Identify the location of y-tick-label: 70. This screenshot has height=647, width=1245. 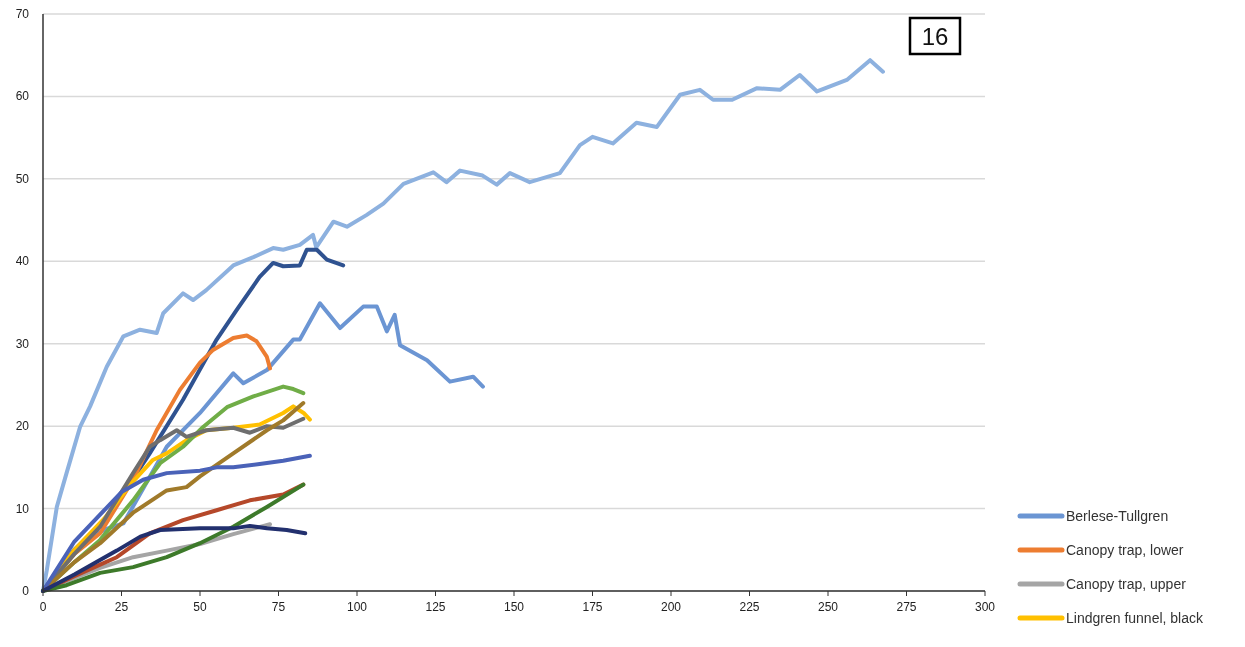
(22, 14).